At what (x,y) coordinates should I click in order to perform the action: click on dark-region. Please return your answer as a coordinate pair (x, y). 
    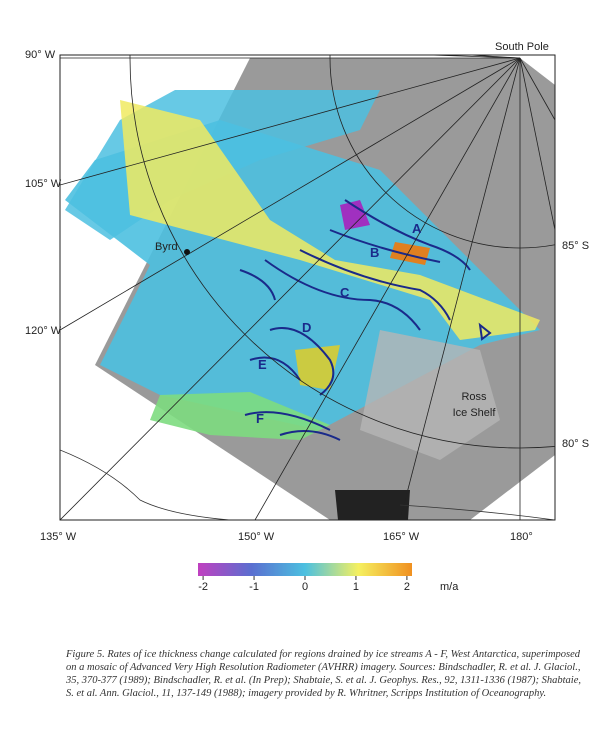
    Looking at the image, I should click on (372, 505).